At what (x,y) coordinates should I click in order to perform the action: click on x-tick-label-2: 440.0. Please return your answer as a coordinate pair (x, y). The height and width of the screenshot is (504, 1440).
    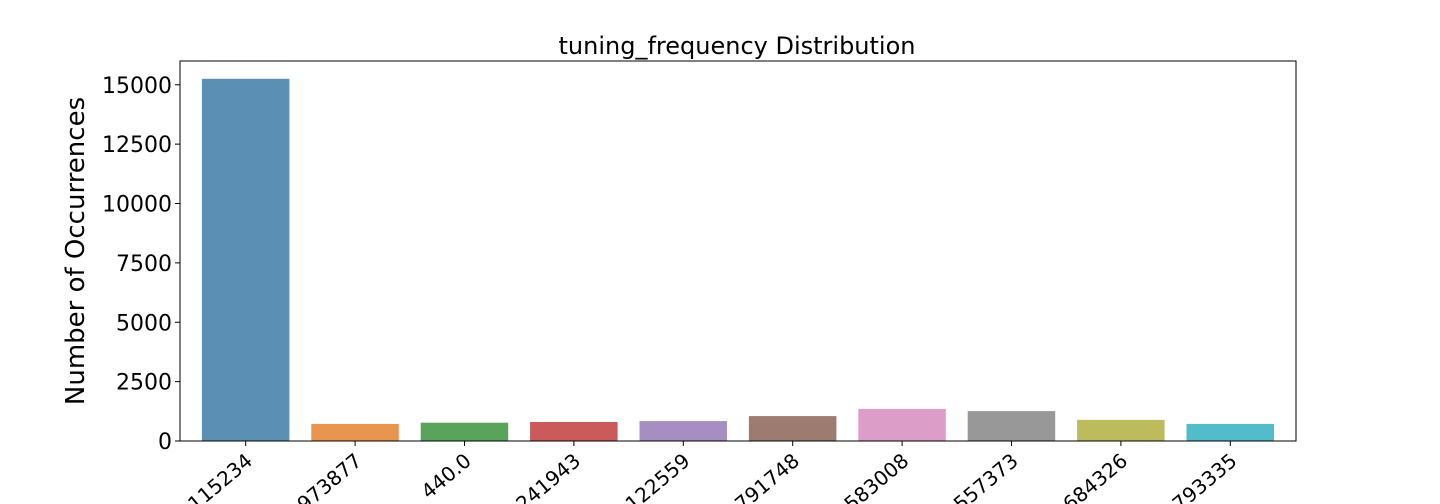
    Looking at the image, I should click on (445, 475).